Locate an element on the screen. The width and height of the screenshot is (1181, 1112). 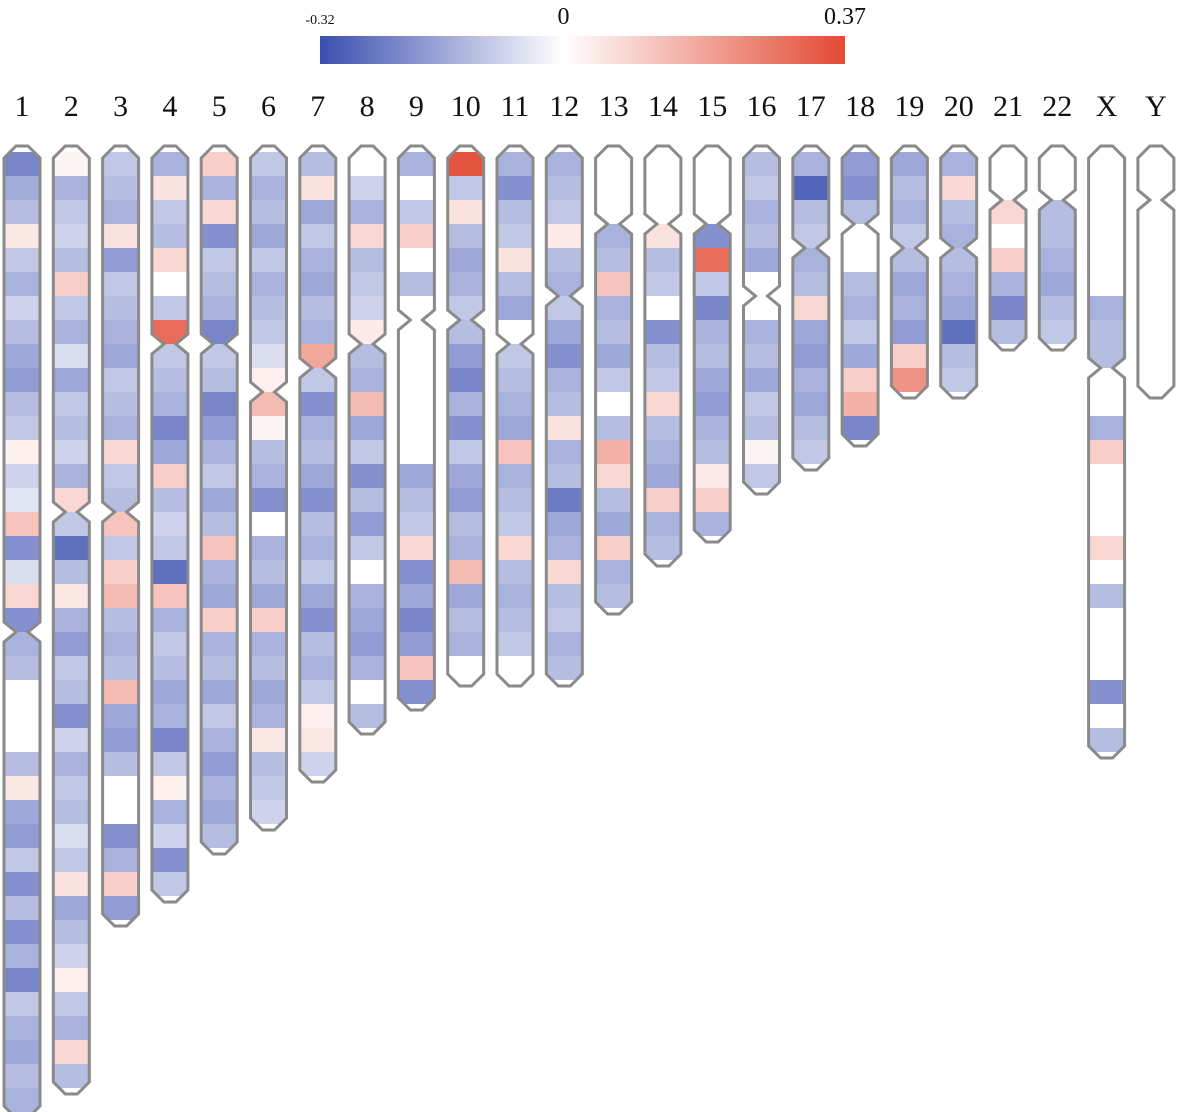
chromosome-label: 10 is located at coordinates (466, 106).